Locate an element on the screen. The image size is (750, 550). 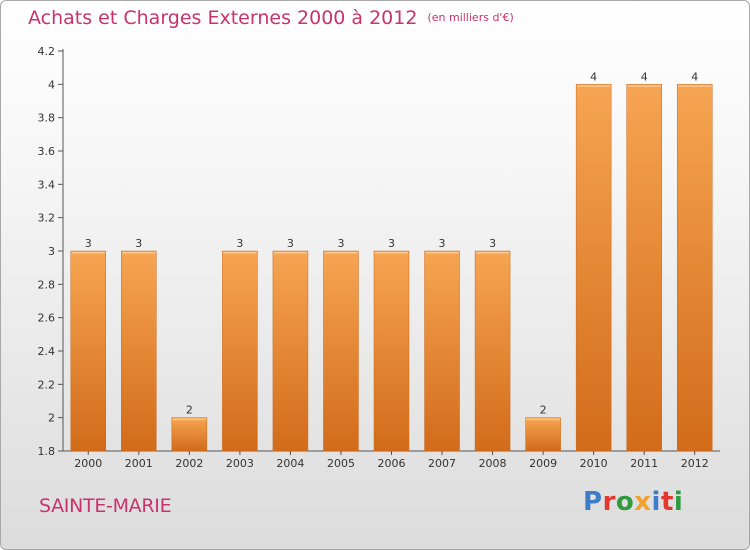
x-tick-label: 2003 is located at coordinates (240, 463).